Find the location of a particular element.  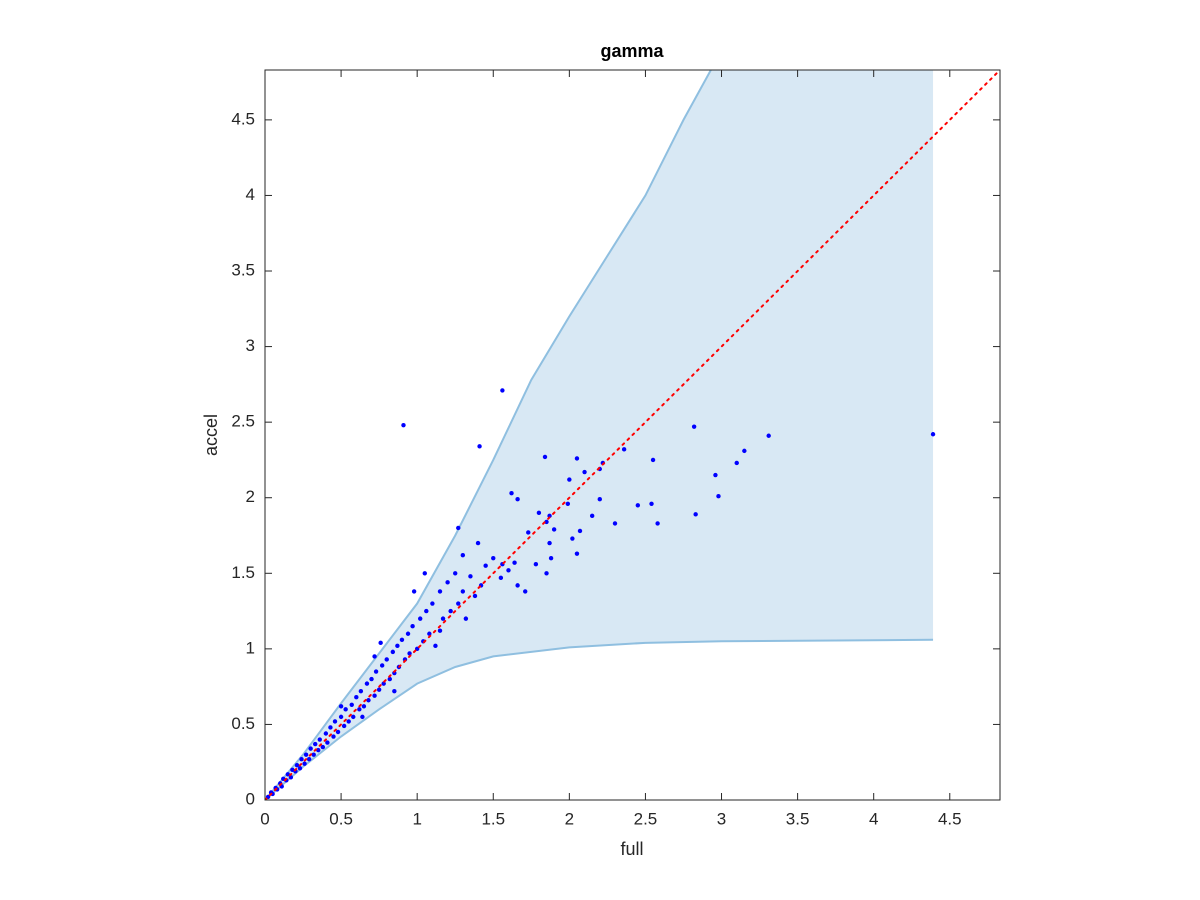

y-tick-label: 0.5 is located at coordinates (243, 723).